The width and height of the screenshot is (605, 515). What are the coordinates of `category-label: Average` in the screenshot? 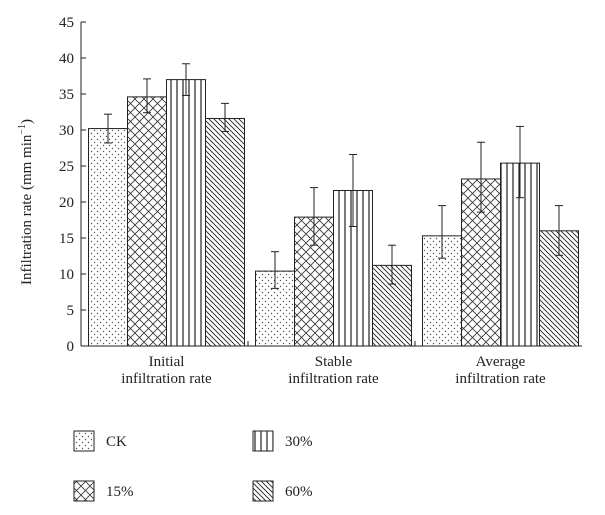 It's located at (501, 362).